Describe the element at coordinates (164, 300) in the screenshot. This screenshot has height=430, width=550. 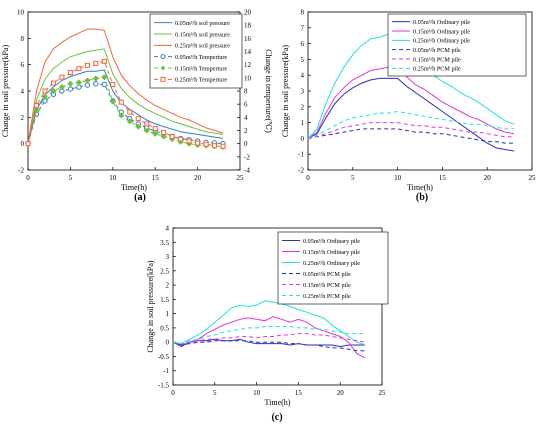
I see `y-tick-label: 1.5` at that location.